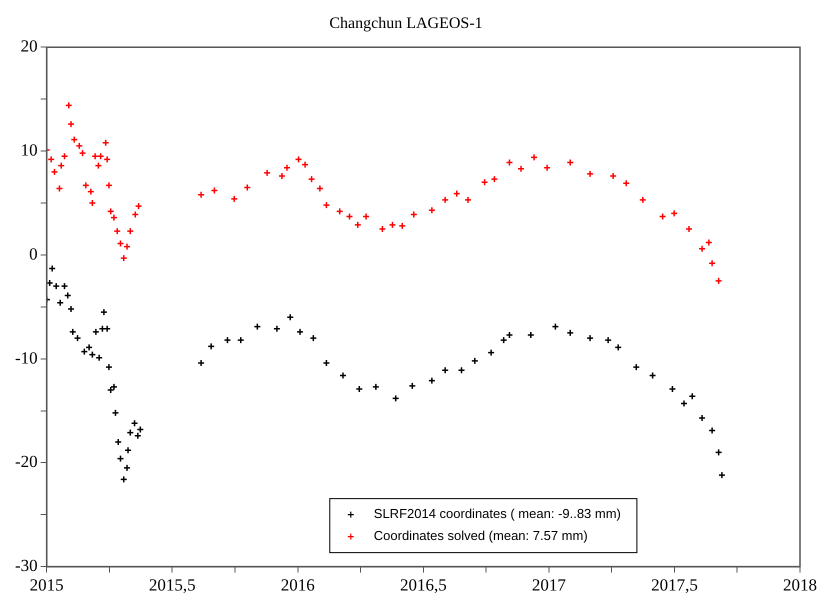 Image resolution: width=832 pixels, height=607 pixels. I want to click on x-tick-label: 2016, so click(297, 584).